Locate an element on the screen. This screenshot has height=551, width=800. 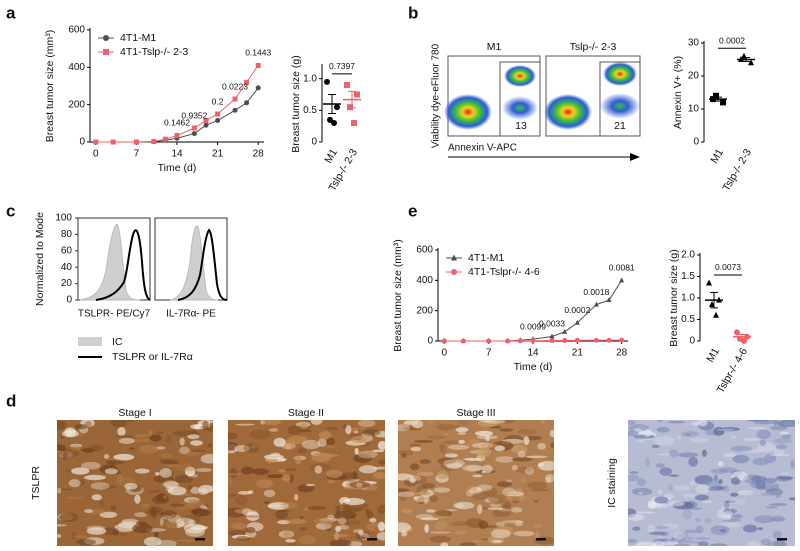
y-tick-label: 0 is located at coordinates (430, 341).